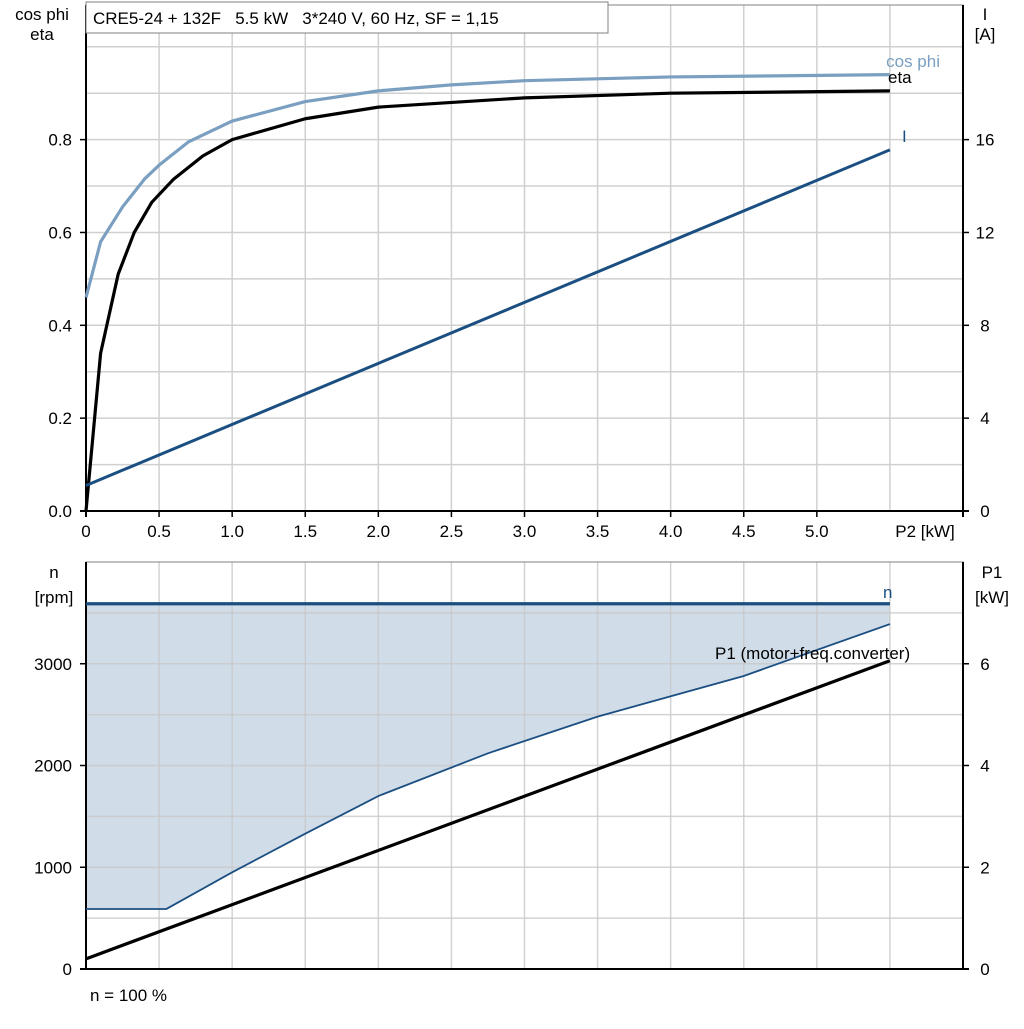 Image resolution: width=1024 pixels, height=1029 pixels. Describe the element at coordinates (85, 531) in the screenshot. I see `x-tick-label: 0` at that location.